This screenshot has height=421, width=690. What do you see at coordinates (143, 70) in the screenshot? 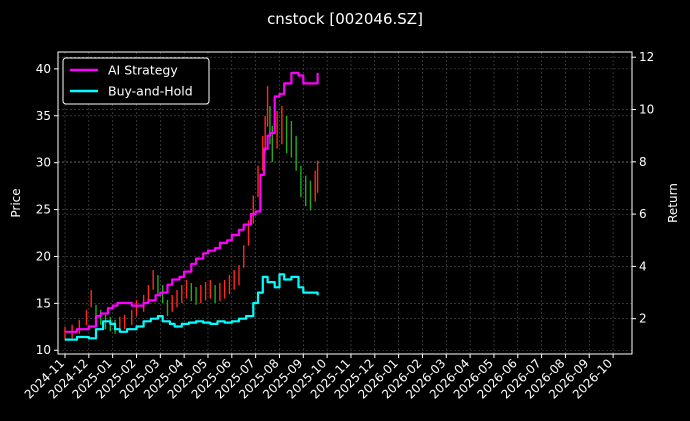
I see `legend-strategy-label: AI Strategy` at bounding box center [143, 70].